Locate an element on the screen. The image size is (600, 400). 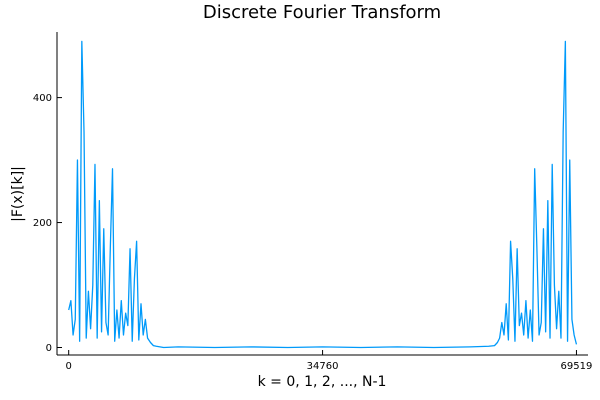
y-axis-title: |F(x)[k]| is located at coordinates (18, 194).